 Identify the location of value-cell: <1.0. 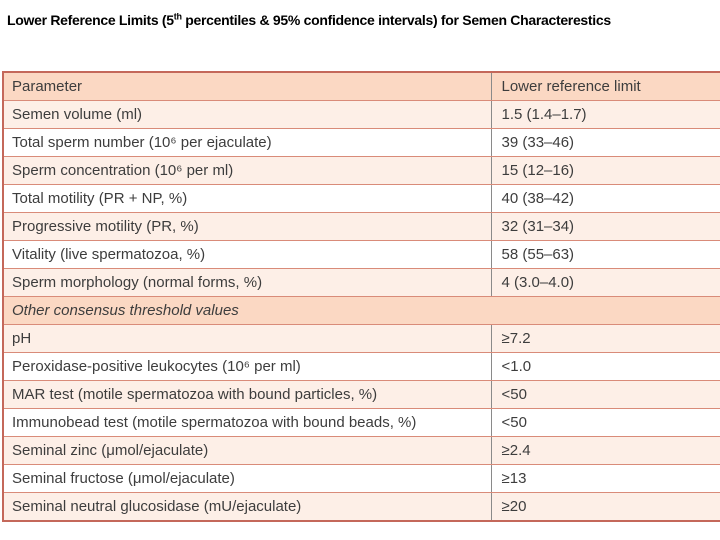
(605, 366).